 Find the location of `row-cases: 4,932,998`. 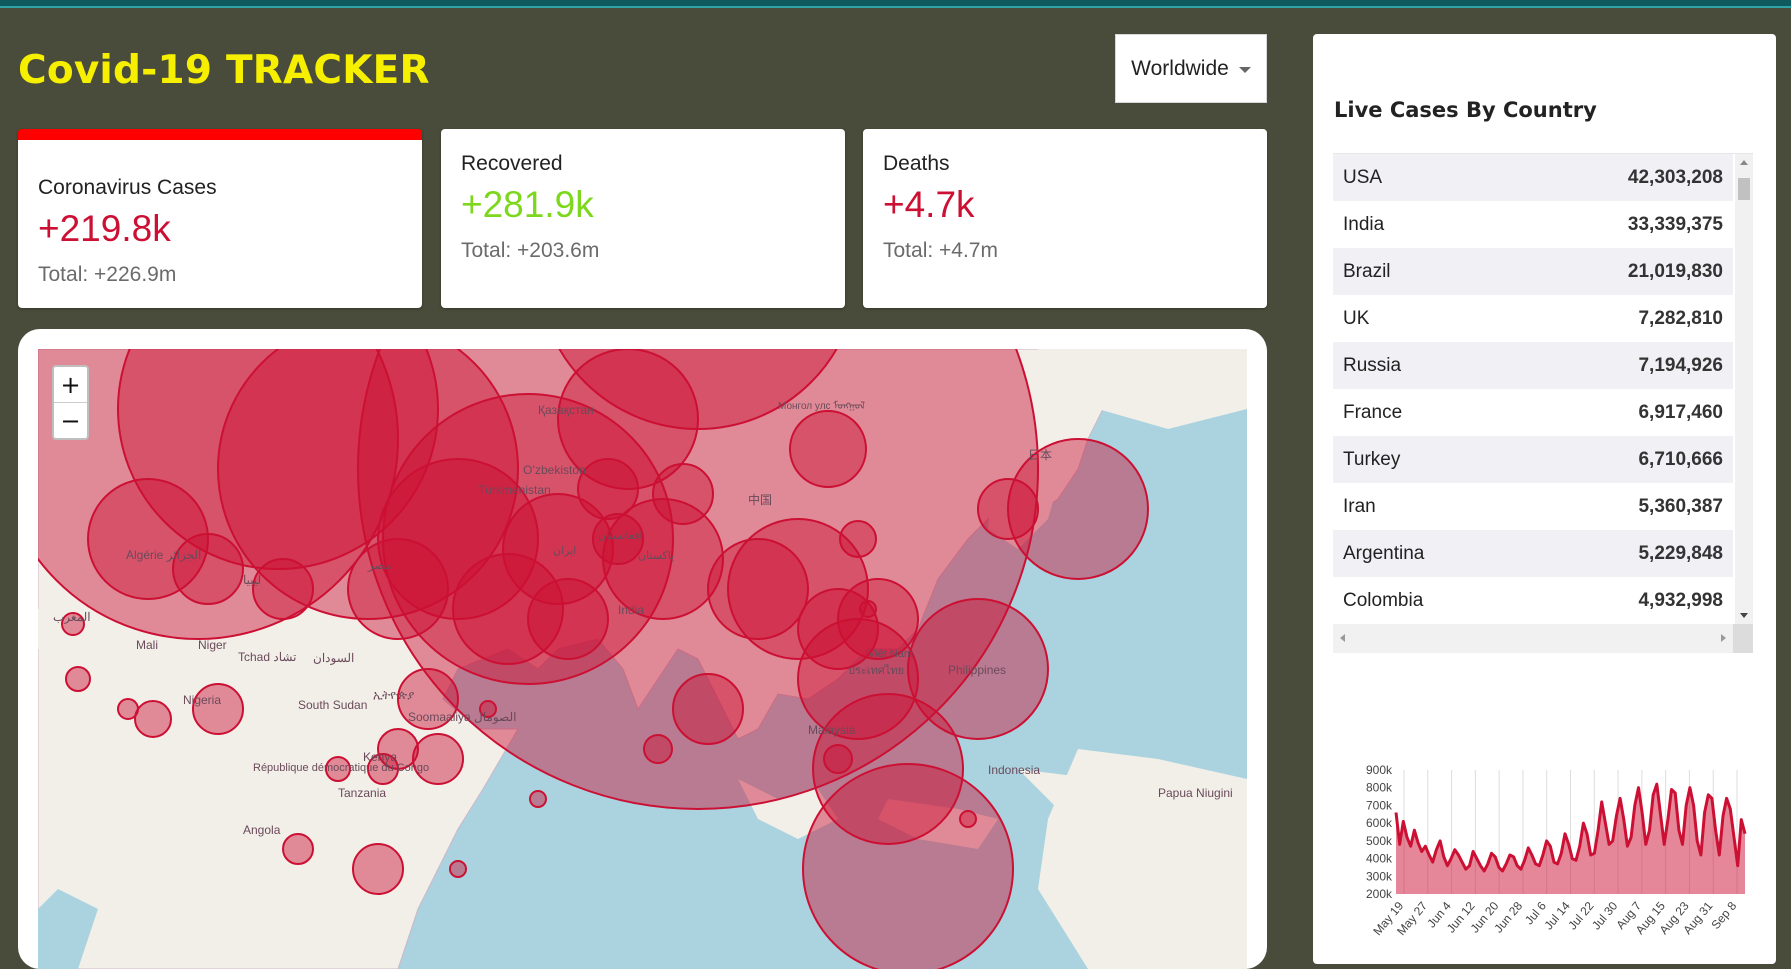

row-cases: 4,932,998 is located at coordinates (1680, 600).